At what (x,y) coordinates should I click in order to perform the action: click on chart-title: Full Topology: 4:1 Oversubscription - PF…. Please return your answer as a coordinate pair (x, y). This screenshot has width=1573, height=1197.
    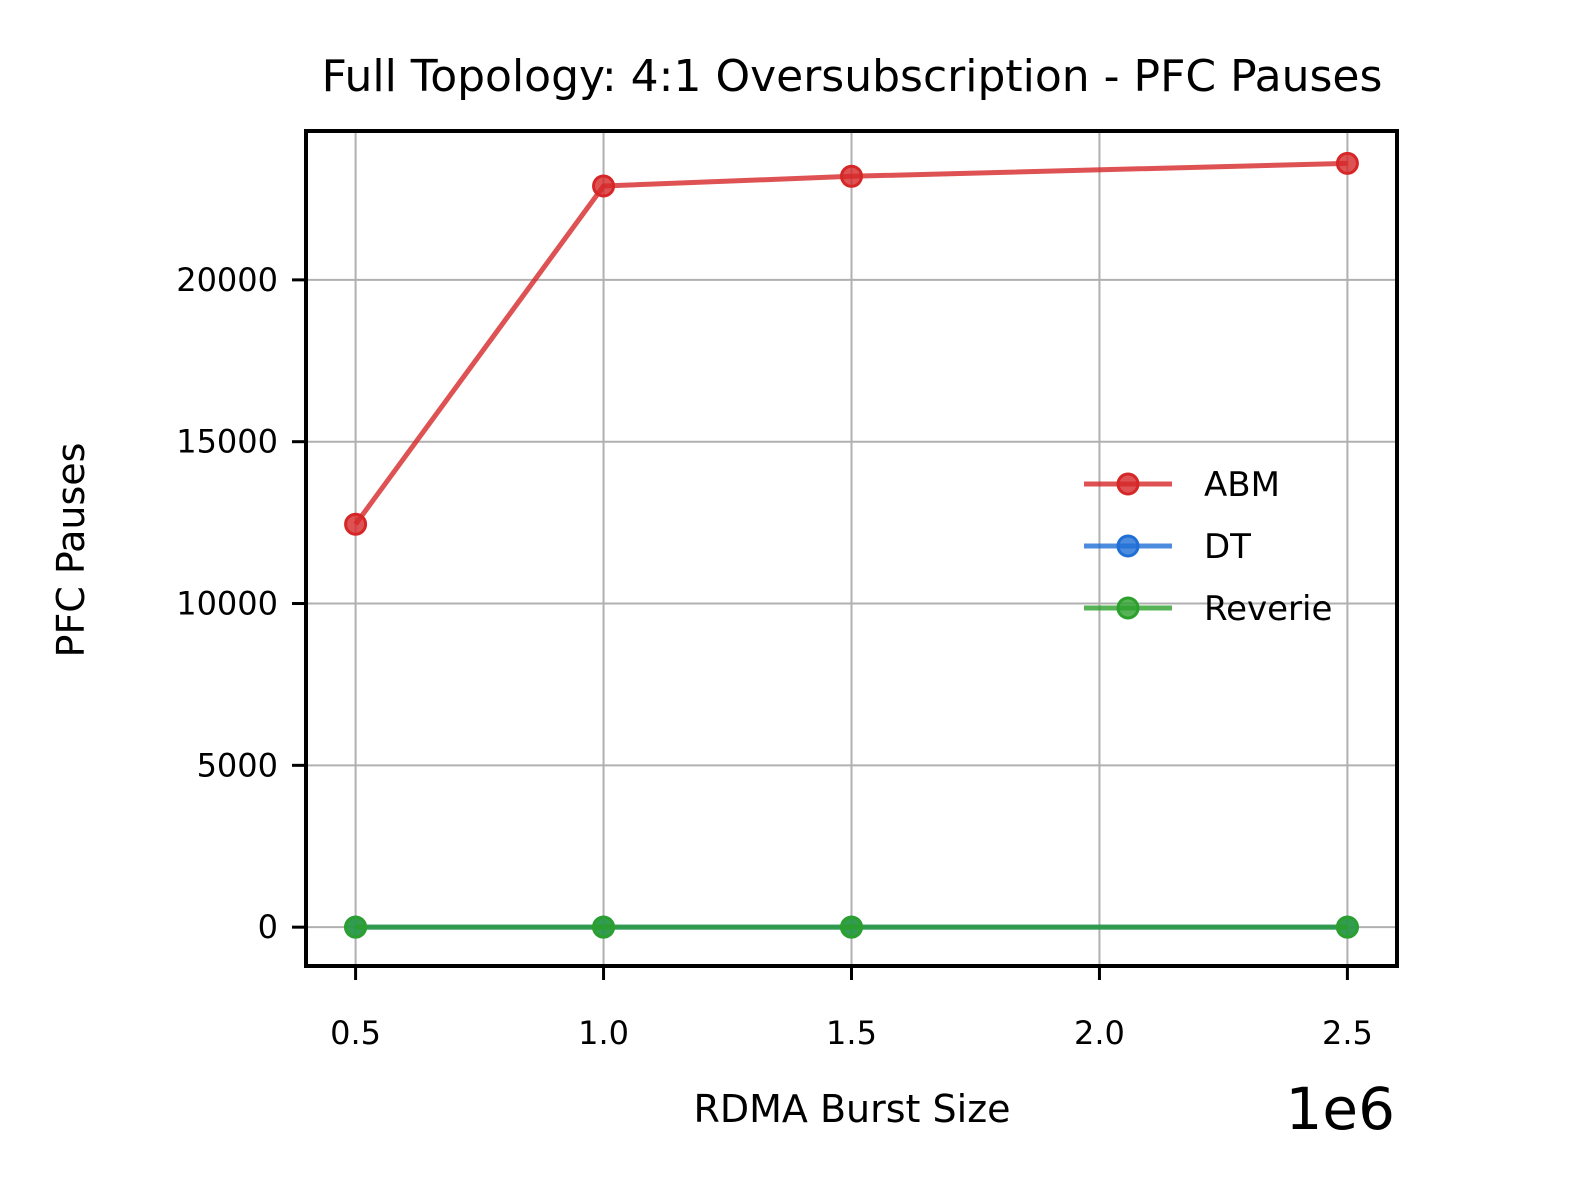
    Looking at the image, I should click on (852, 76).